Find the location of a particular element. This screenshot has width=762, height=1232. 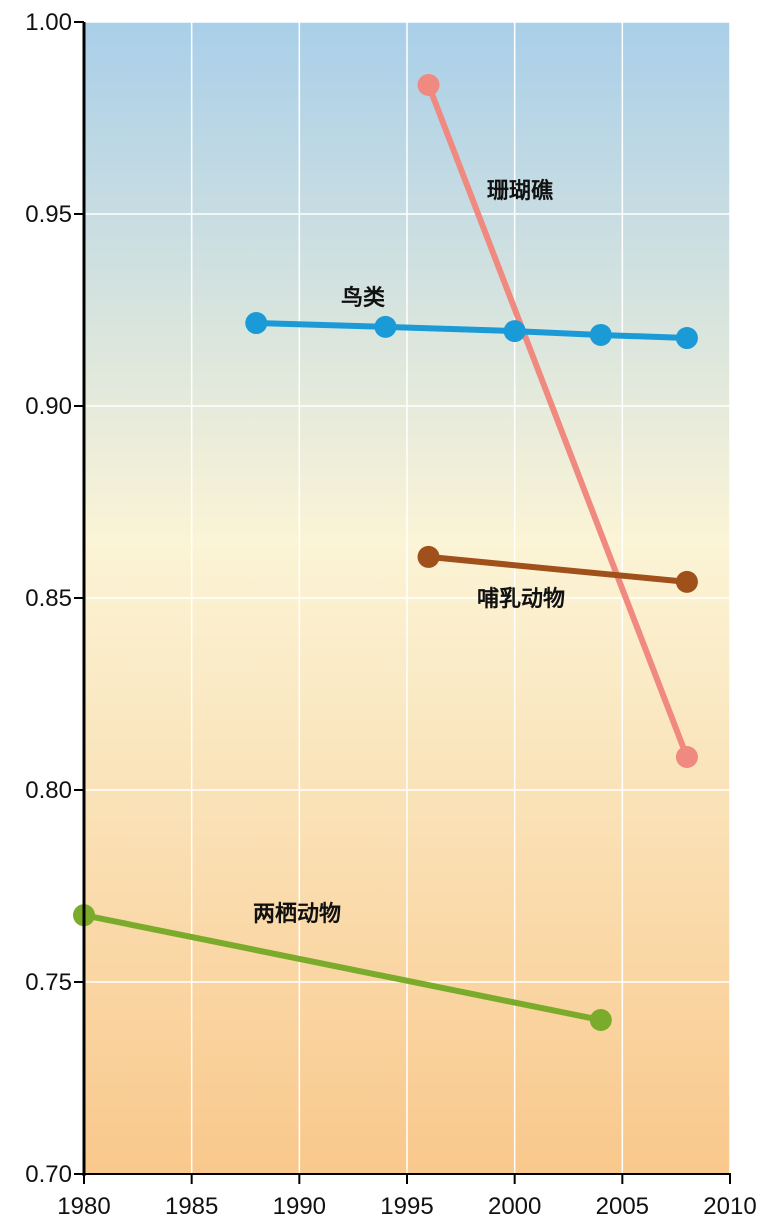

y-tick-label: 0.70 is located at coordinates (48, 1174).